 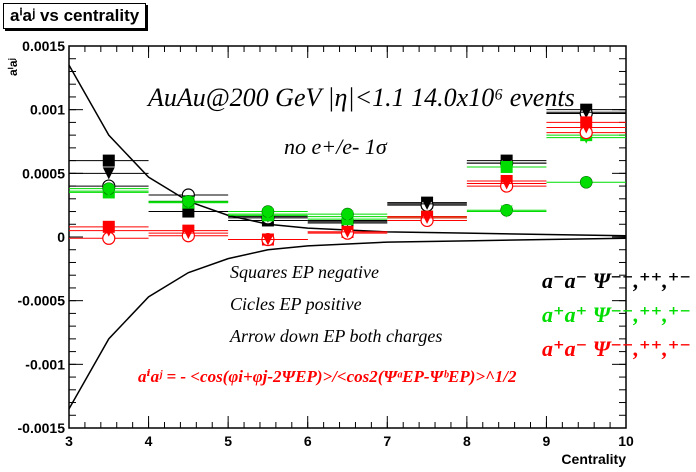 What do you see at coordinates (387, 441) in the screenshot?
I see `x-tick-label: 7` at bounding box center [387, 441].